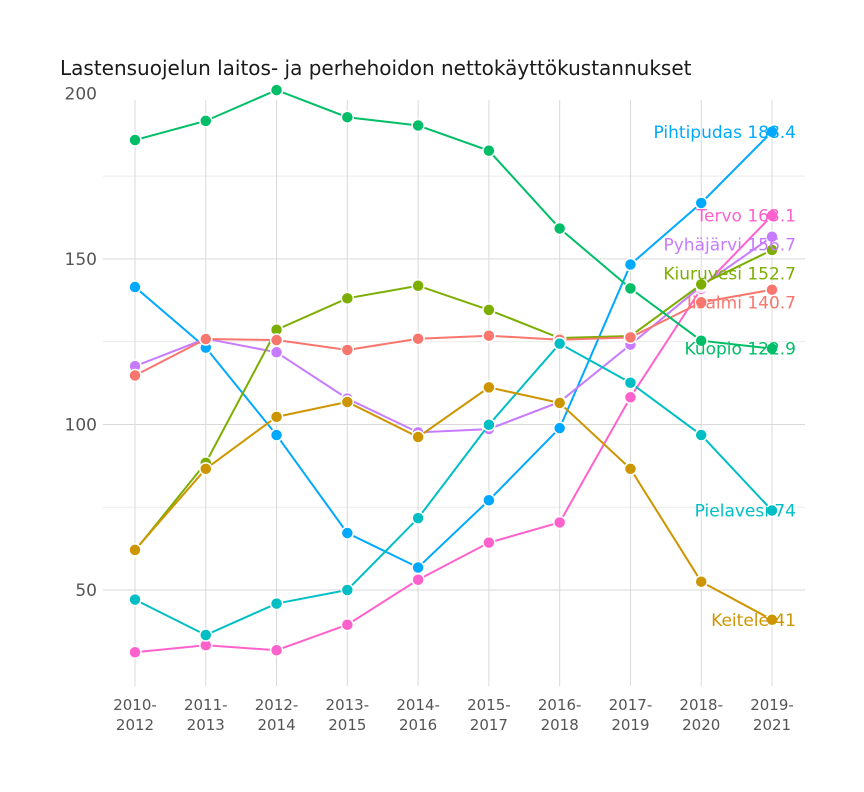 The image size is (864, 792). Describe the element at coordinates (277, 715) in the screenshot. I see `x-tick-label: 2012-2014` at that location.